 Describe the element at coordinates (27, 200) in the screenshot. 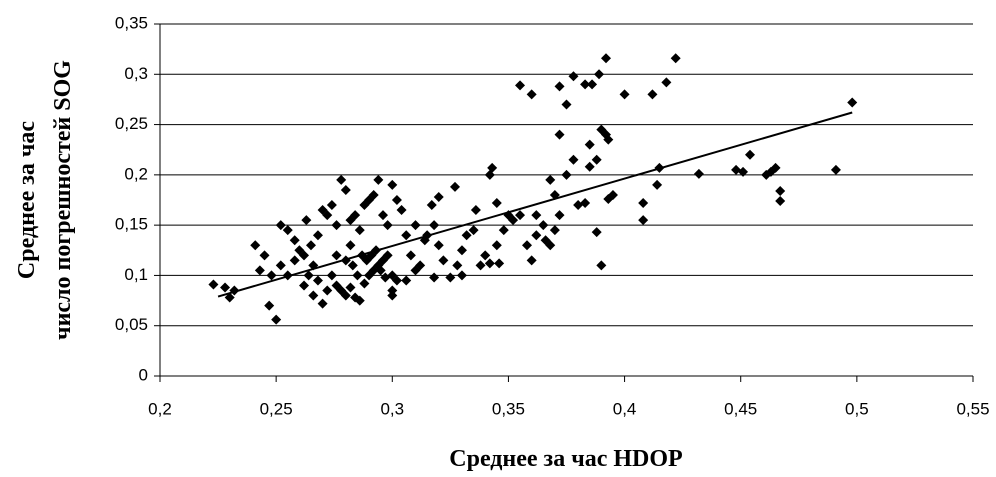

I see `y-axis-label: Среднее за час` at that location.